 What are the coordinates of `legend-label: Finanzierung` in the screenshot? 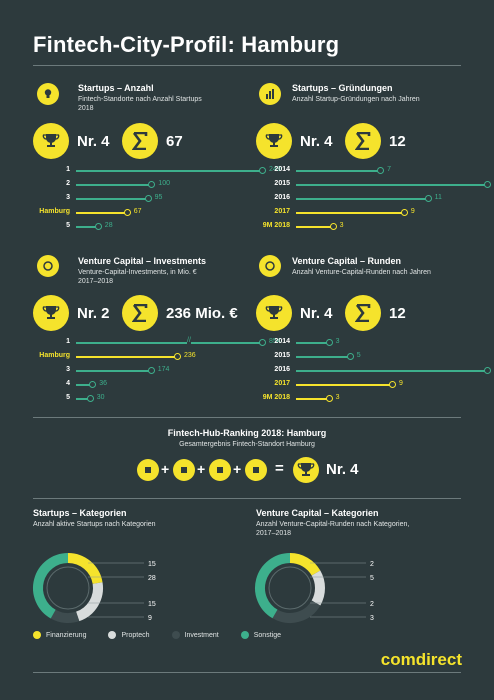 It's located at (66, 635).